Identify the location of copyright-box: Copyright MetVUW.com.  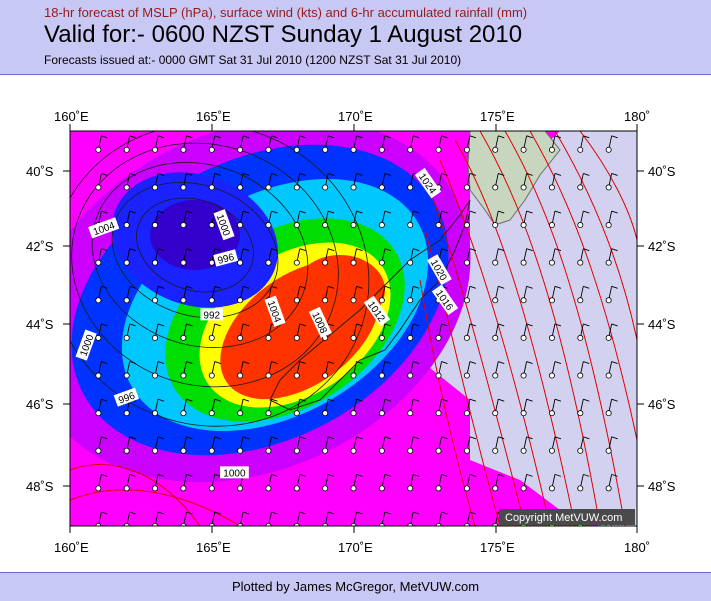
(567, 517).